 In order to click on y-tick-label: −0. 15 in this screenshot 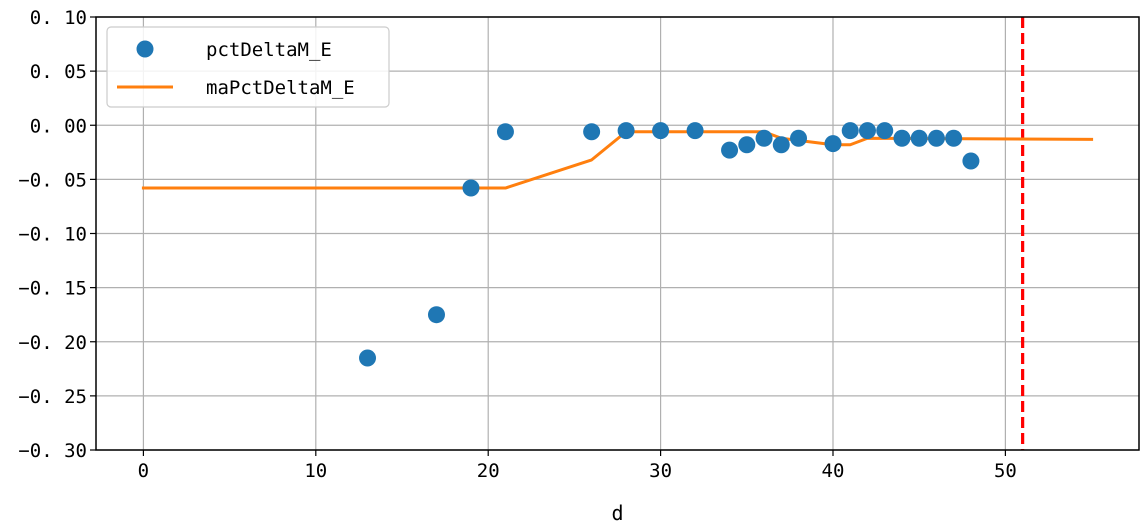, I will do `click(52, 289)`.